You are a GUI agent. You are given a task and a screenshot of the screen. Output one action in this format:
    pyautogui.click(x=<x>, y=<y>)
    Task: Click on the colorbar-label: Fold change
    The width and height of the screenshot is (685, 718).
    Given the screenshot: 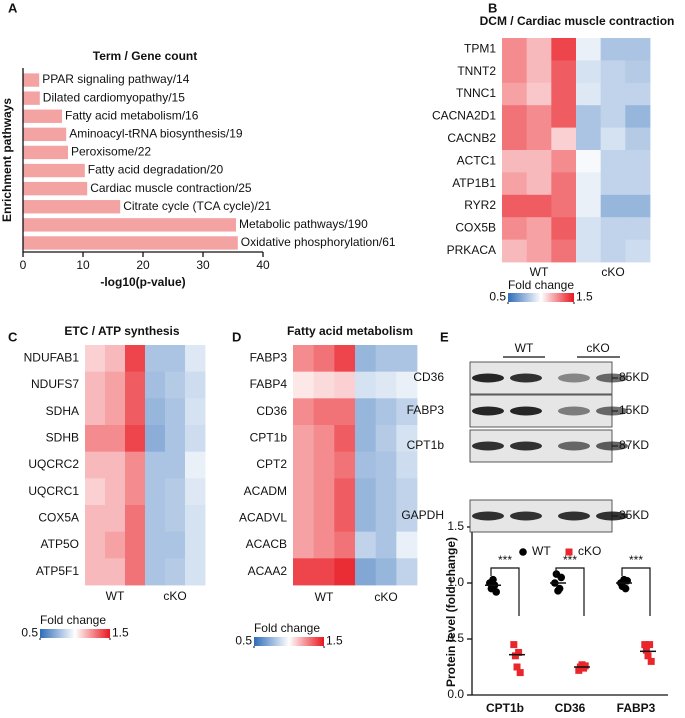 What is the action you would take?
    pyautogui.click(x=287, y=628)
    